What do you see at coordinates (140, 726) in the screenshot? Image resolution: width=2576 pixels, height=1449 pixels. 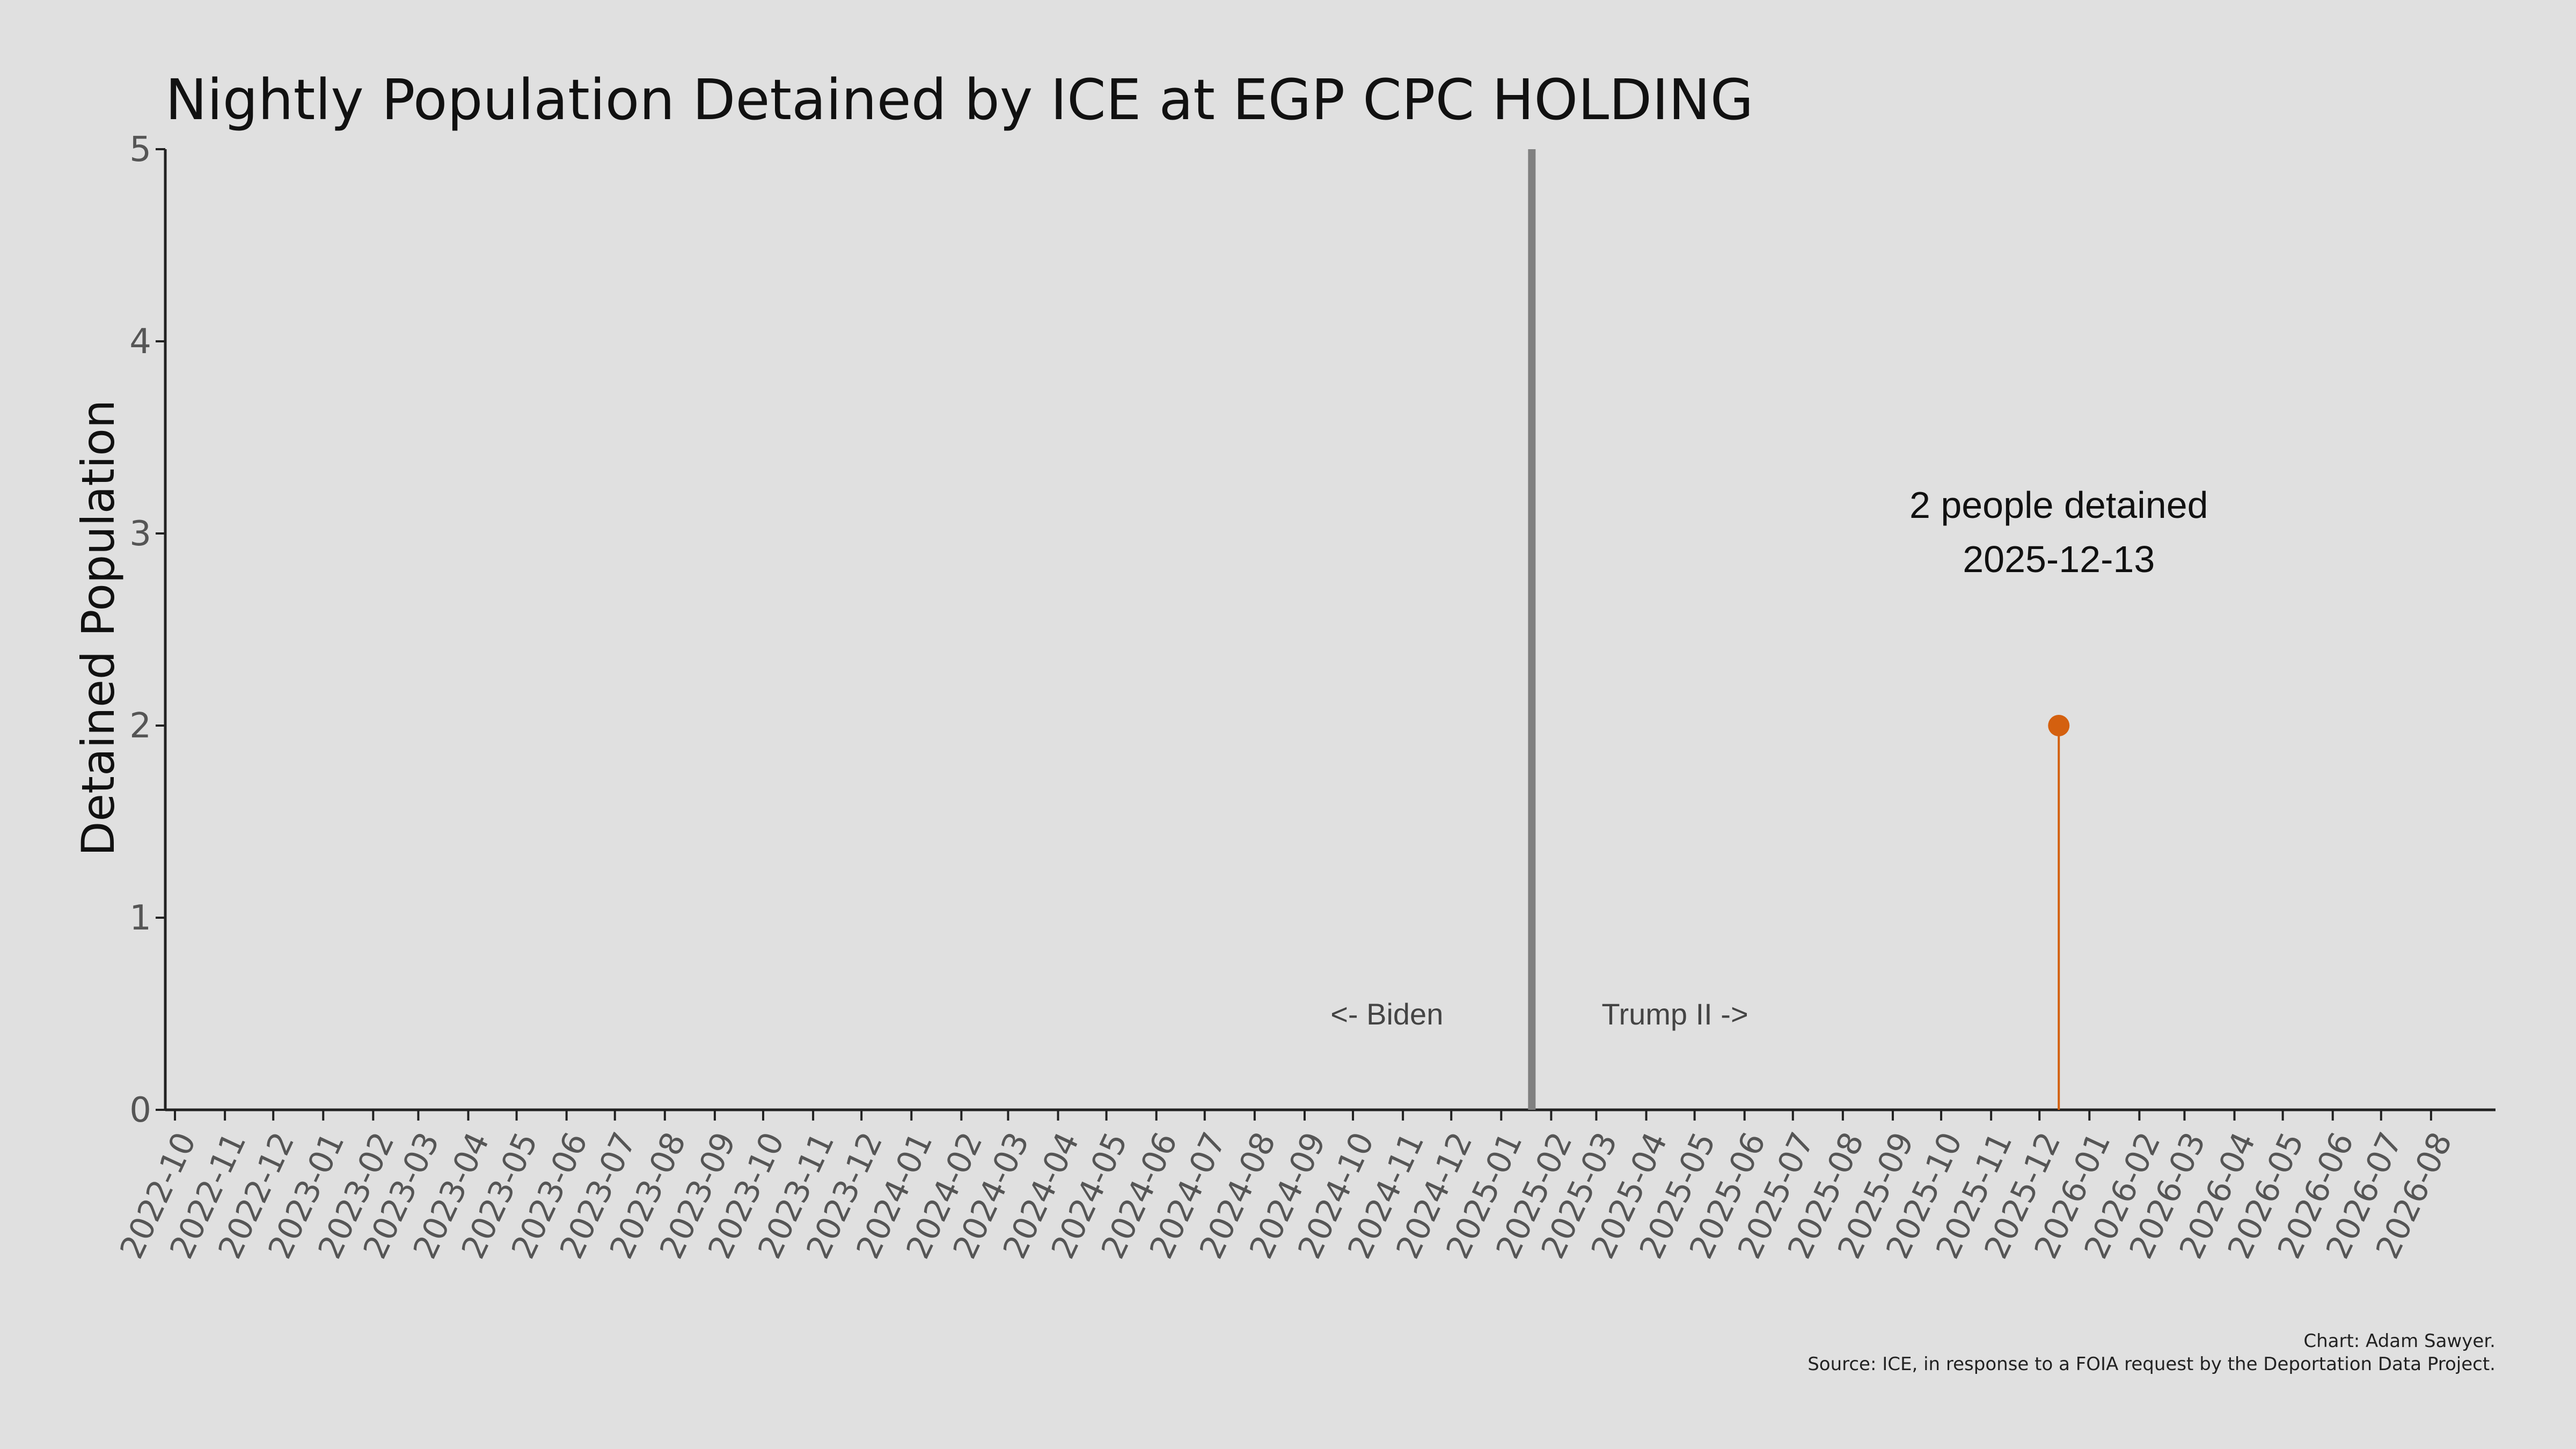 I see `y-tick-label: 2` at bounding box center [140, 726].